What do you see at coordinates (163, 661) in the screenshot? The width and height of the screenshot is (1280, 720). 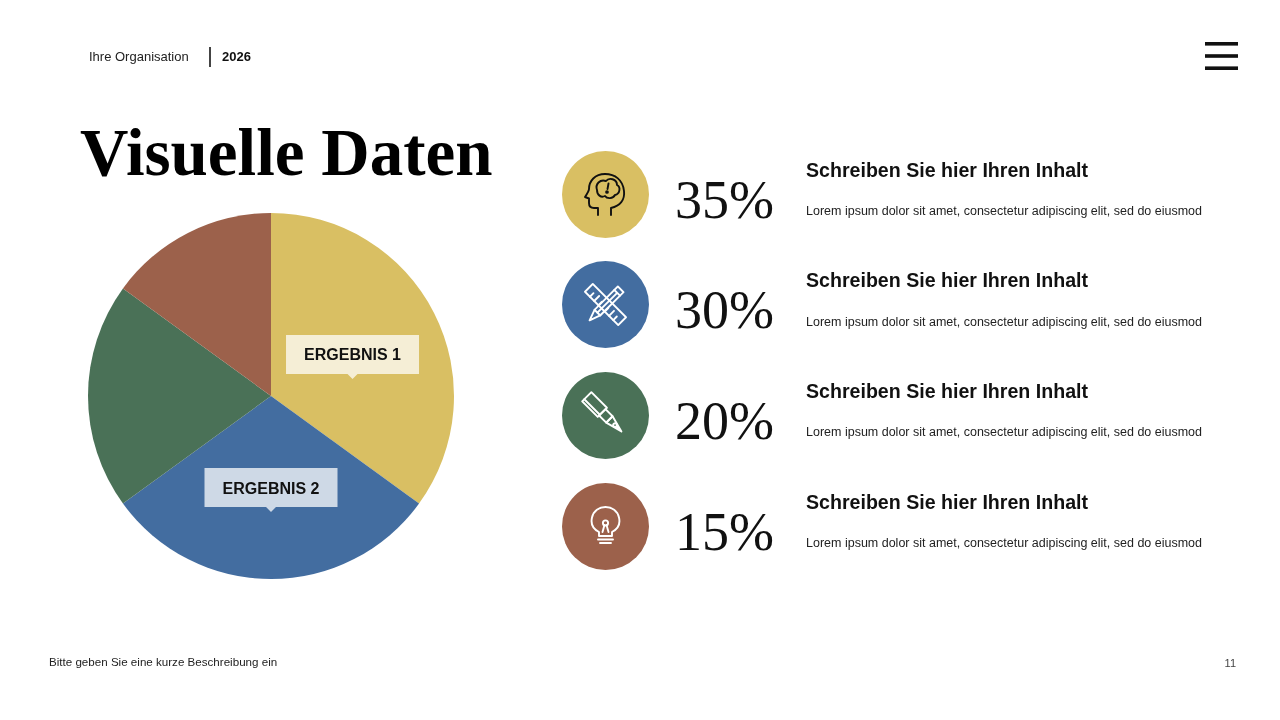 I see `text: Bitte geben Sie eine kurze Beschreibung ein` at bounding box center [163, 661].